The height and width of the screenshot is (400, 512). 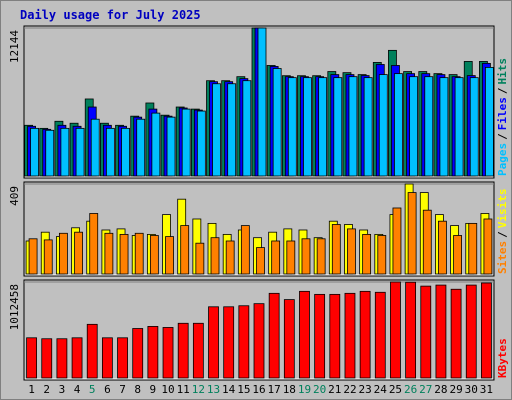 I want to click on y-tick-label: 409, so click(x=14, y=196).